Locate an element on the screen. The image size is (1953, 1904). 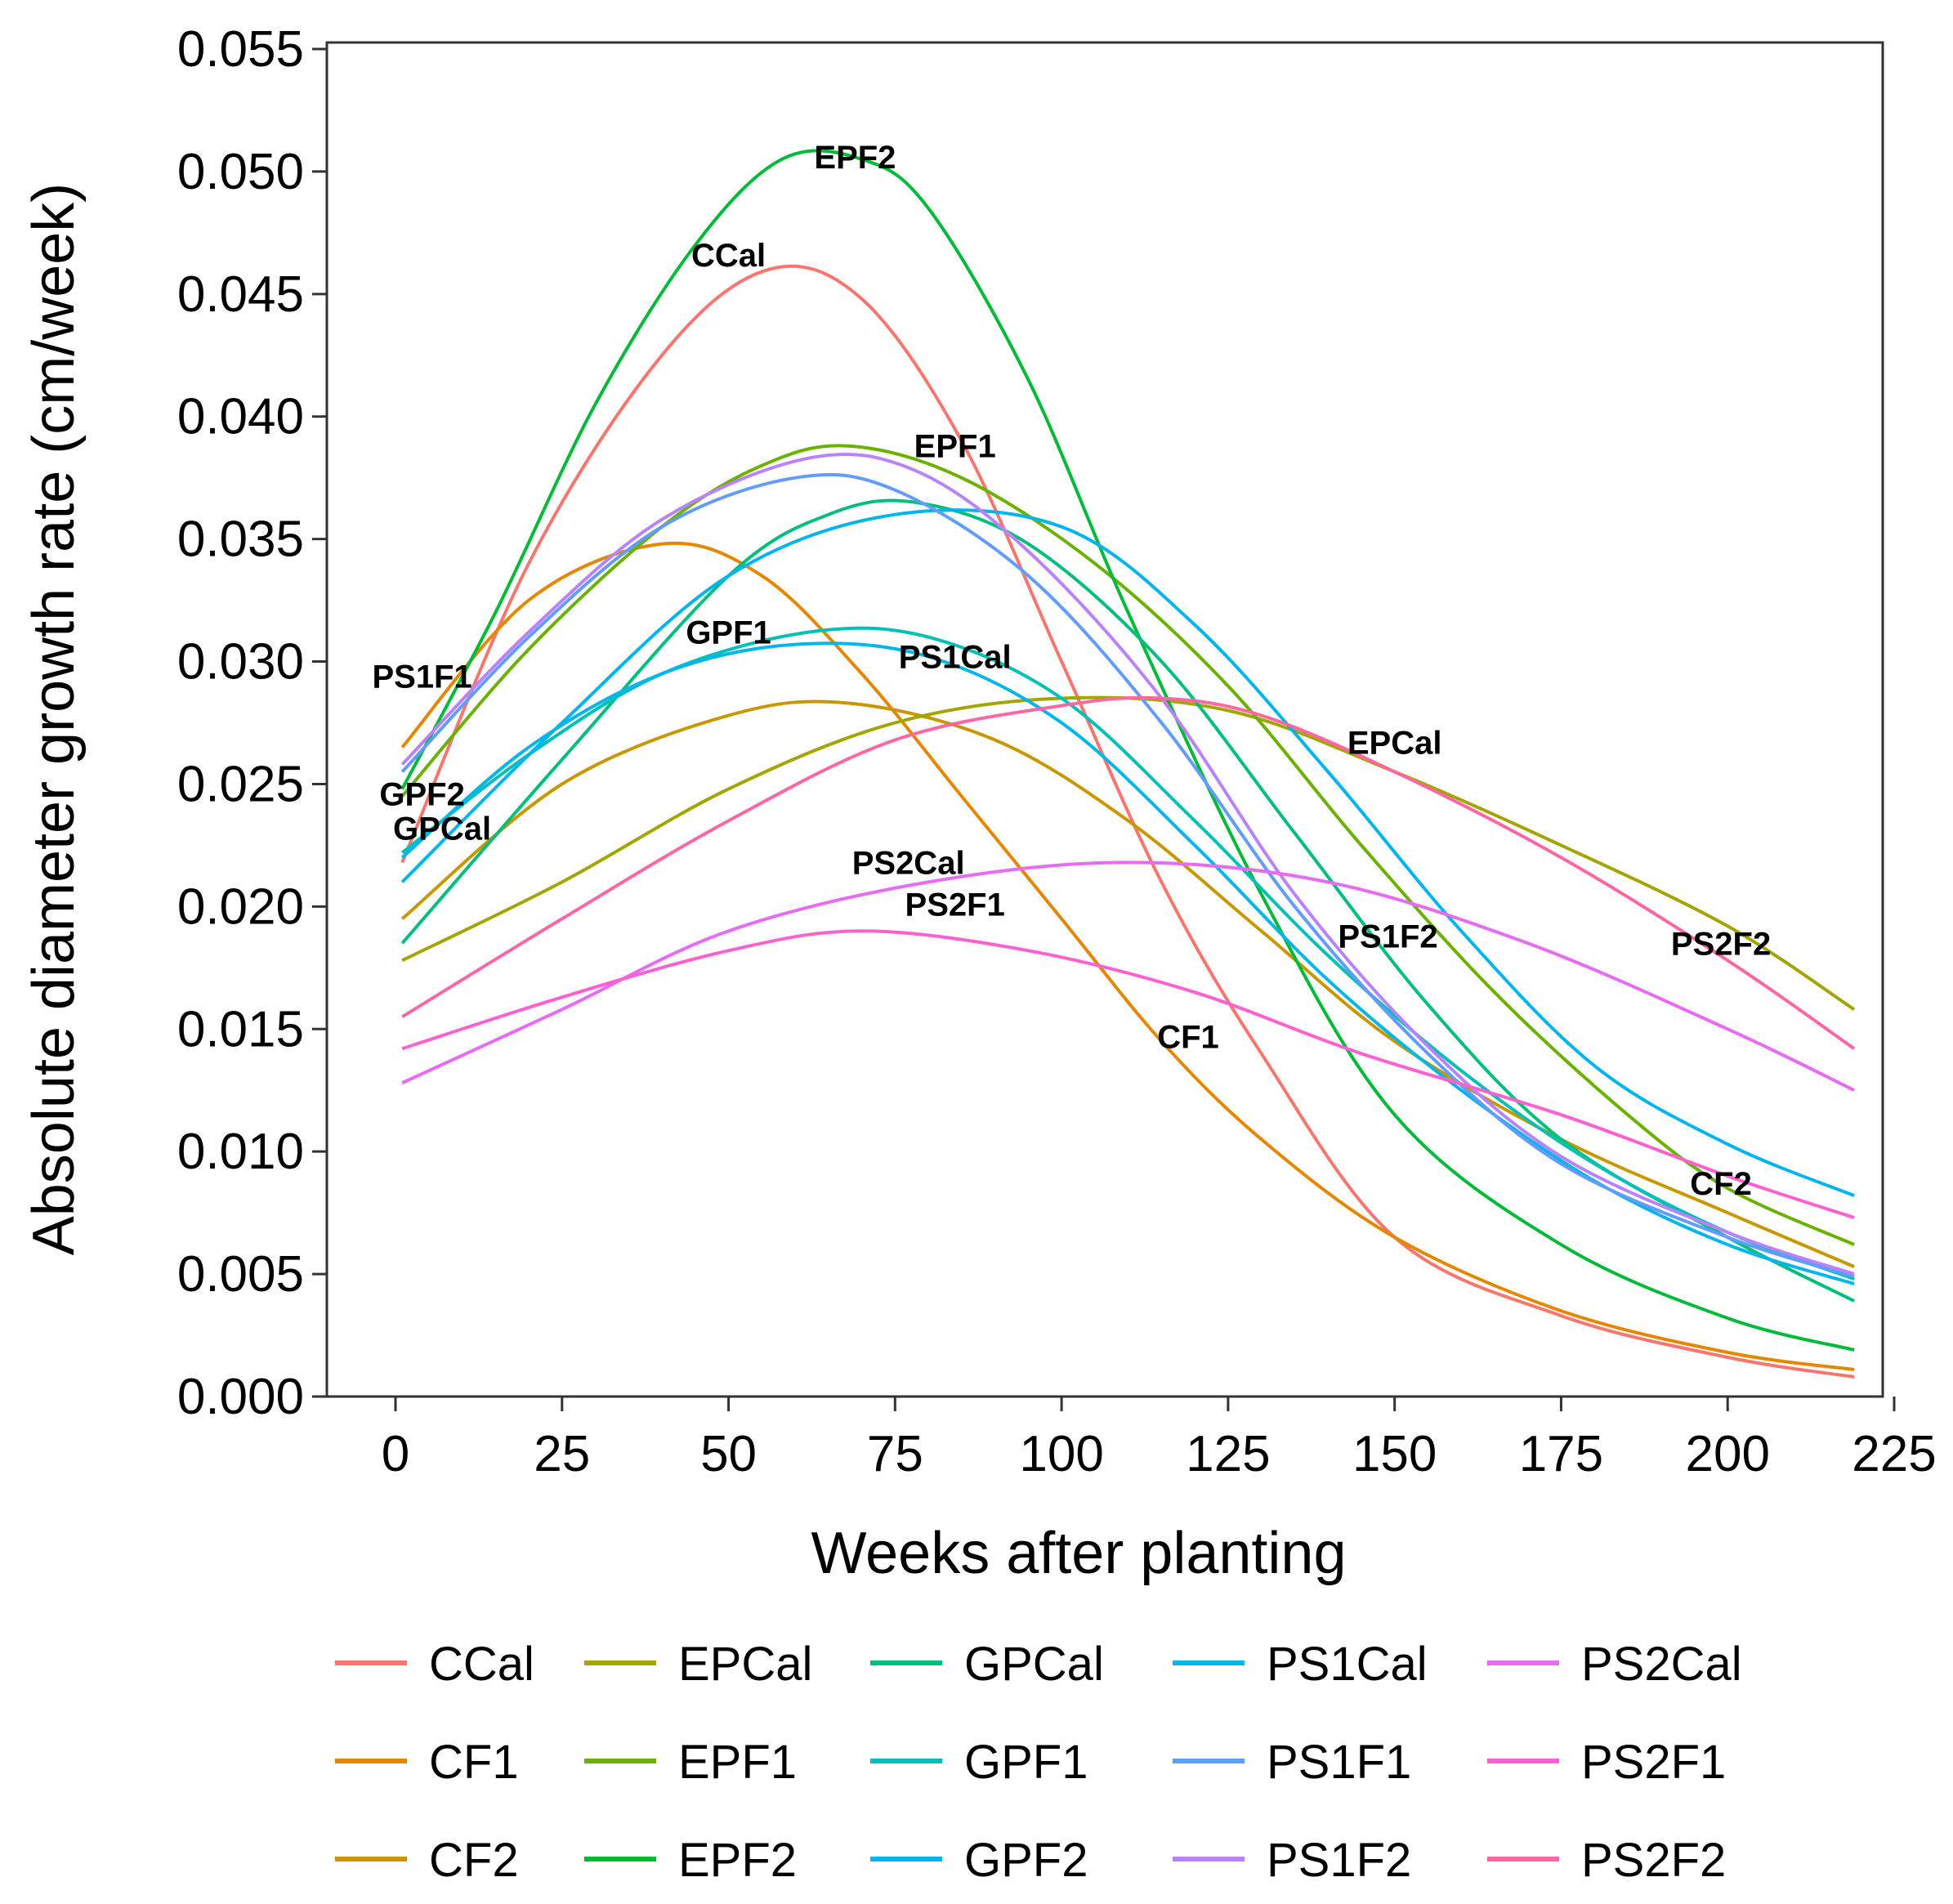
series-line-ps2f2 is located at coordinates (1128, 872).